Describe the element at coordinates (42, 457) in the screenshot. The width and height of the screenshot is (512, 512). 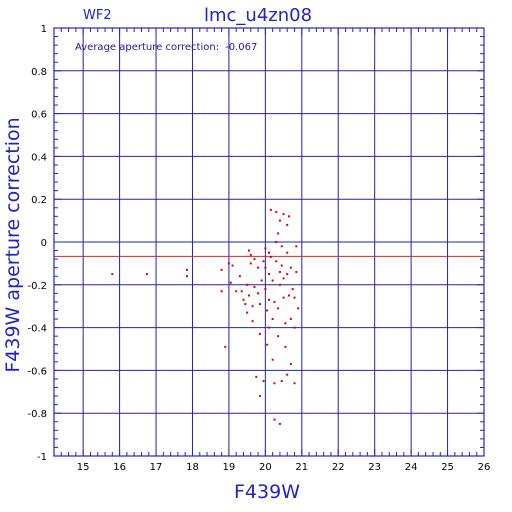
I see `y-tick-label: -1` at that location.